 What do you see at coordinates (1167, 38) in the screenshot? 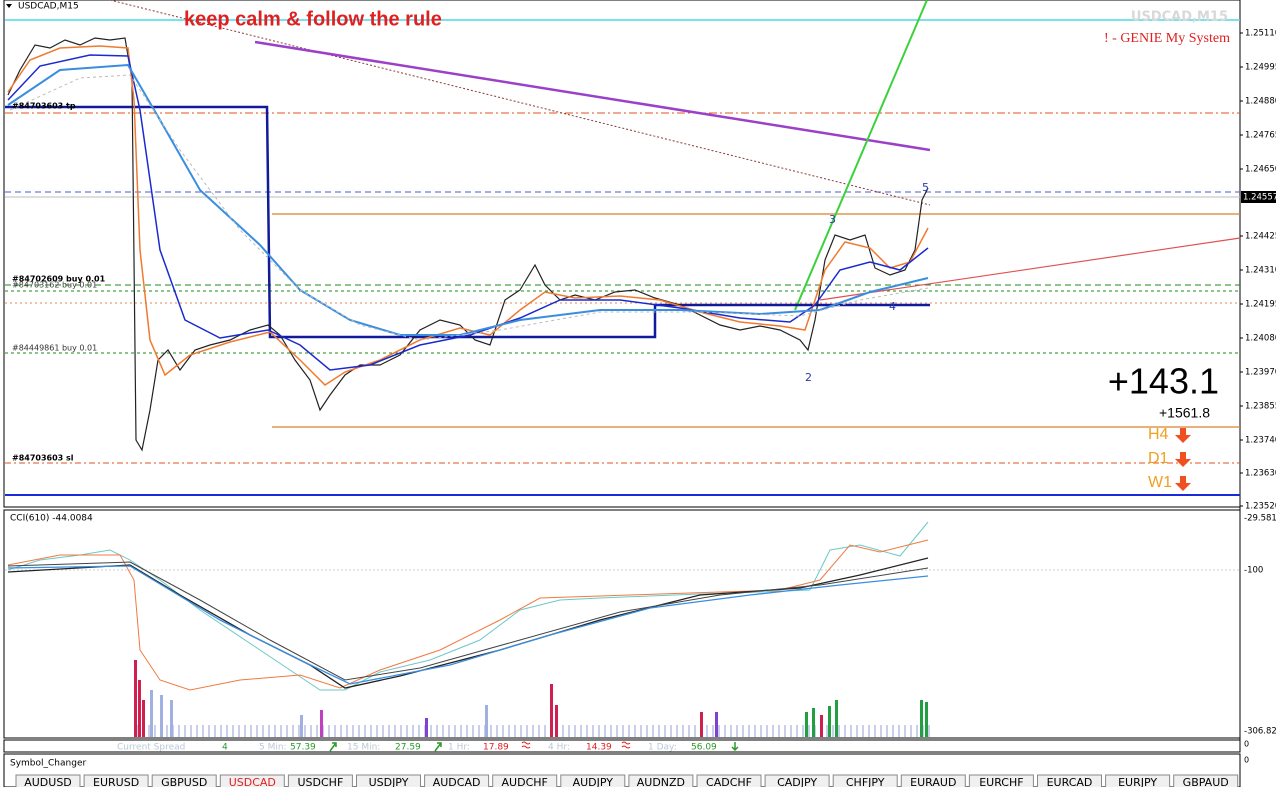
I see `system-name: ! - GENIE My System` at bounding box center [1167, 38].